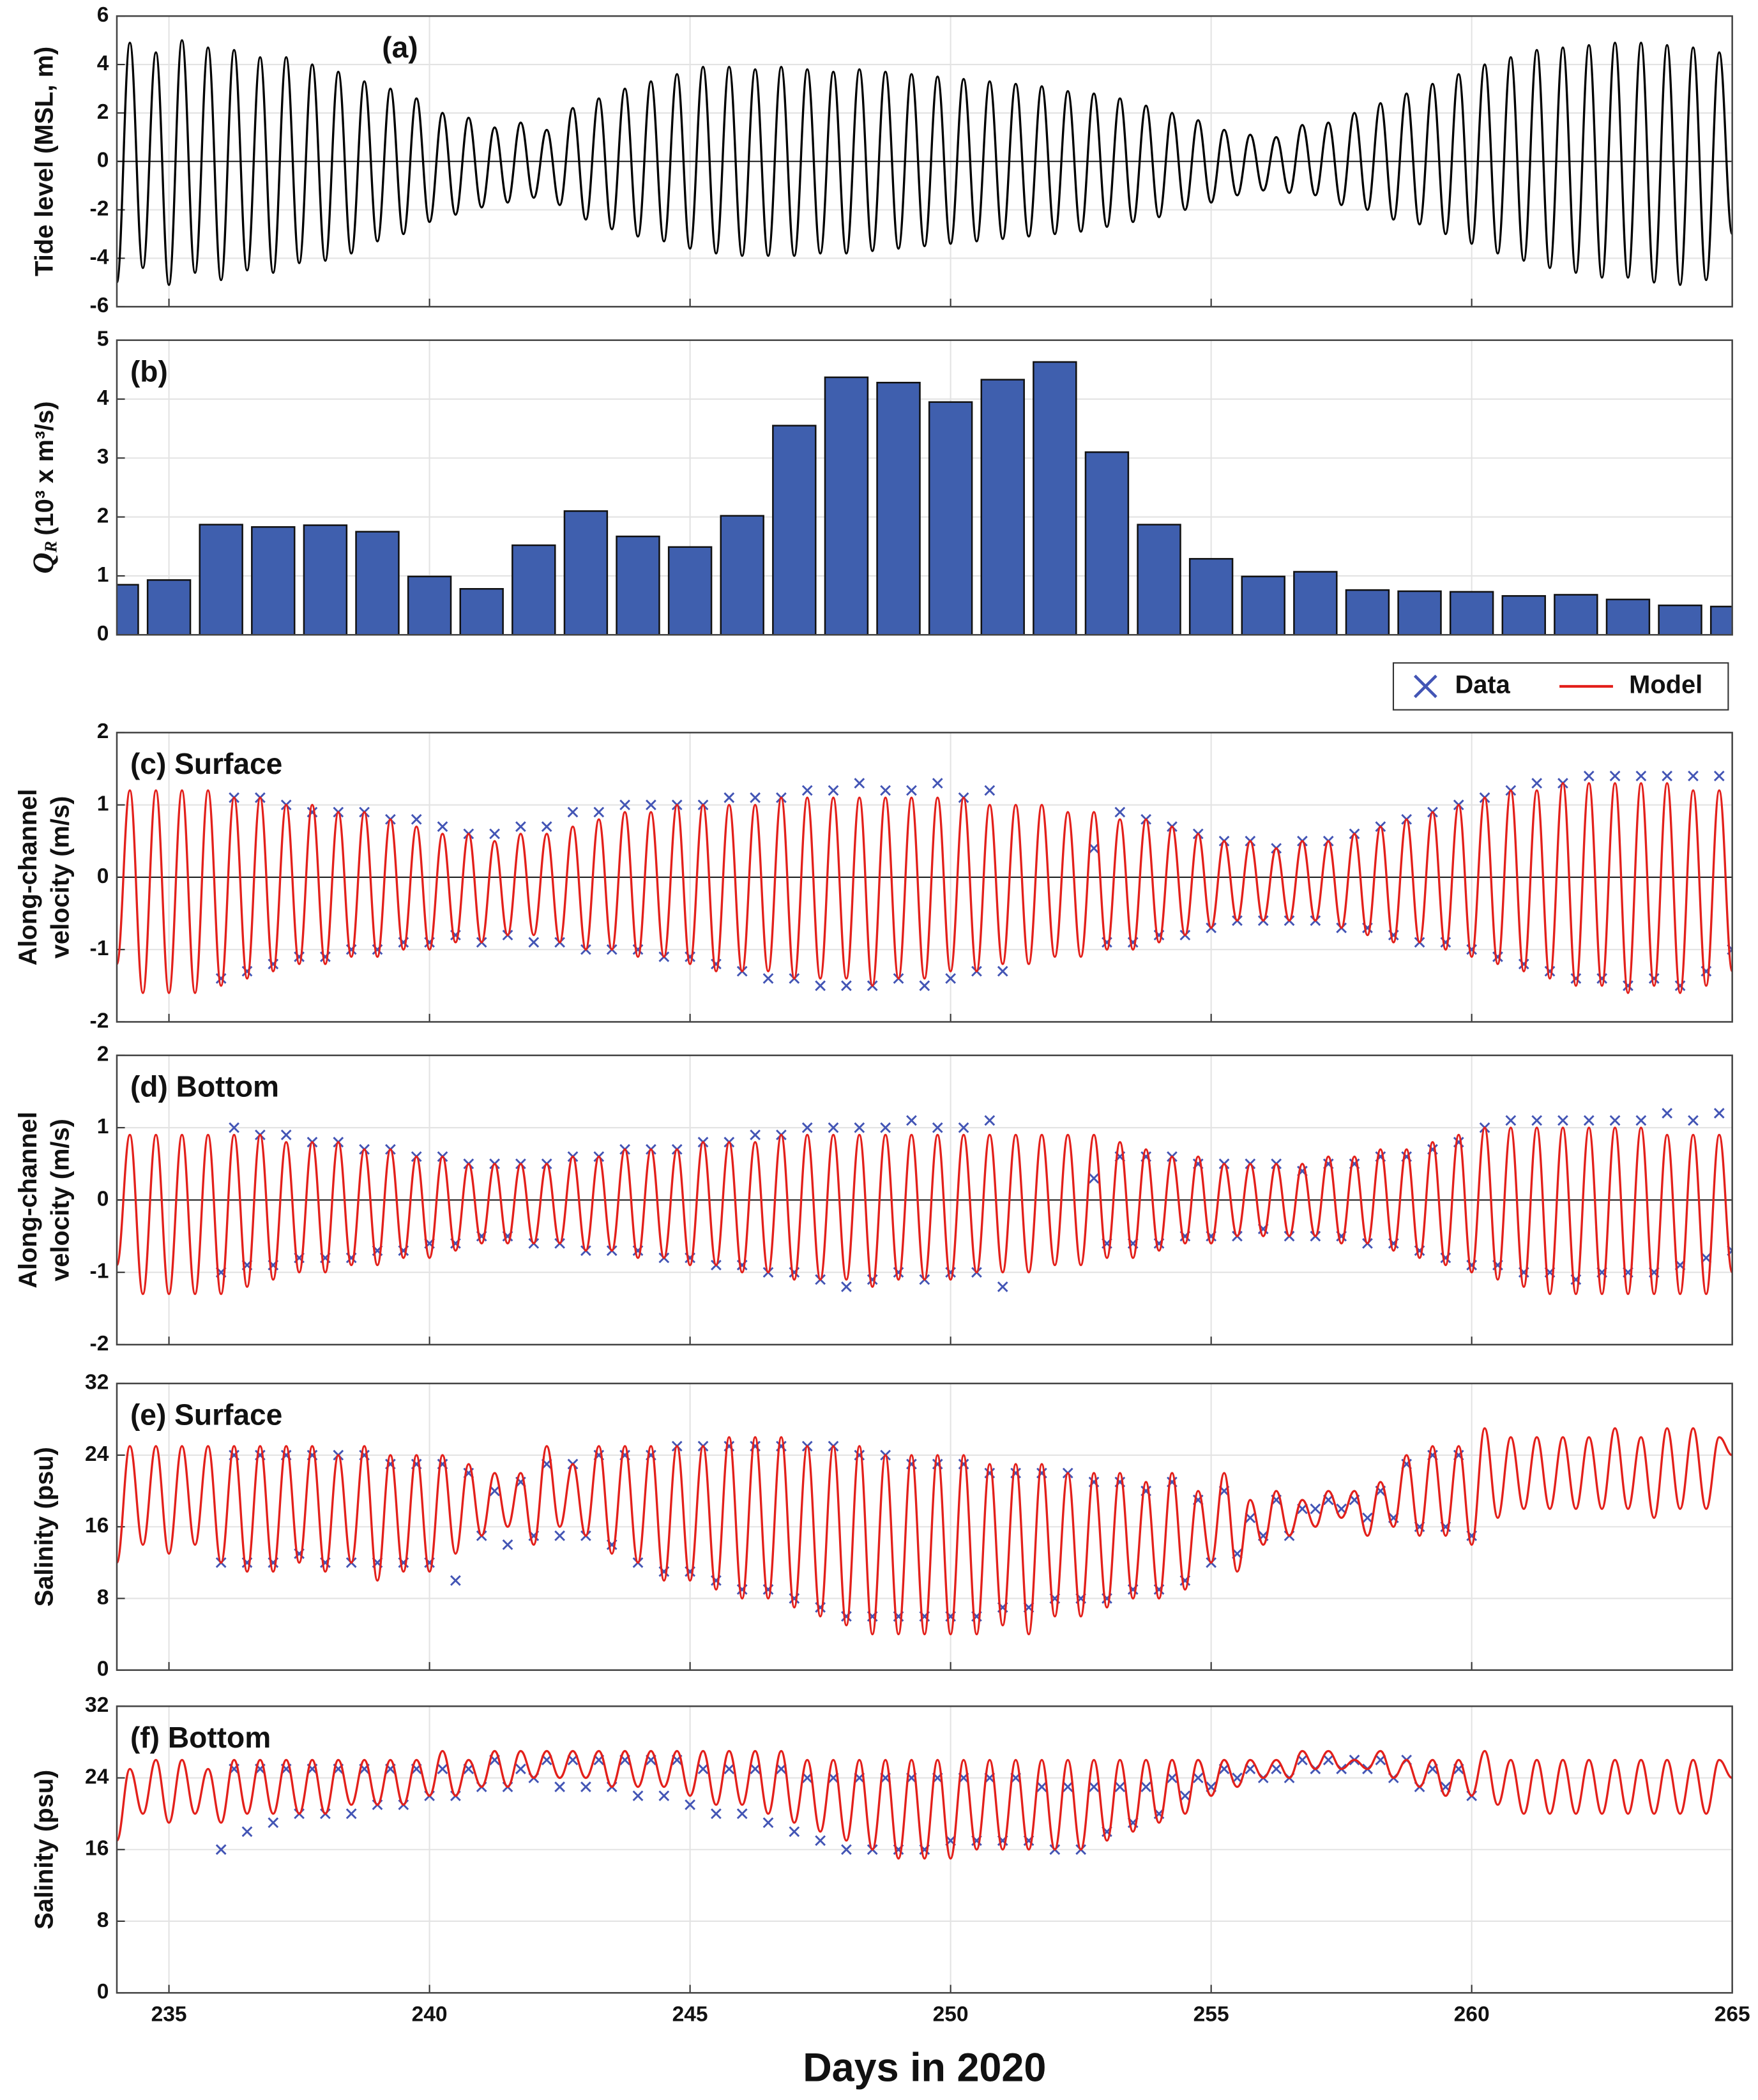 This screenshot has width=1758, height=2100. I want to click on y-axis-label: Along-channel, so click(28, 877).